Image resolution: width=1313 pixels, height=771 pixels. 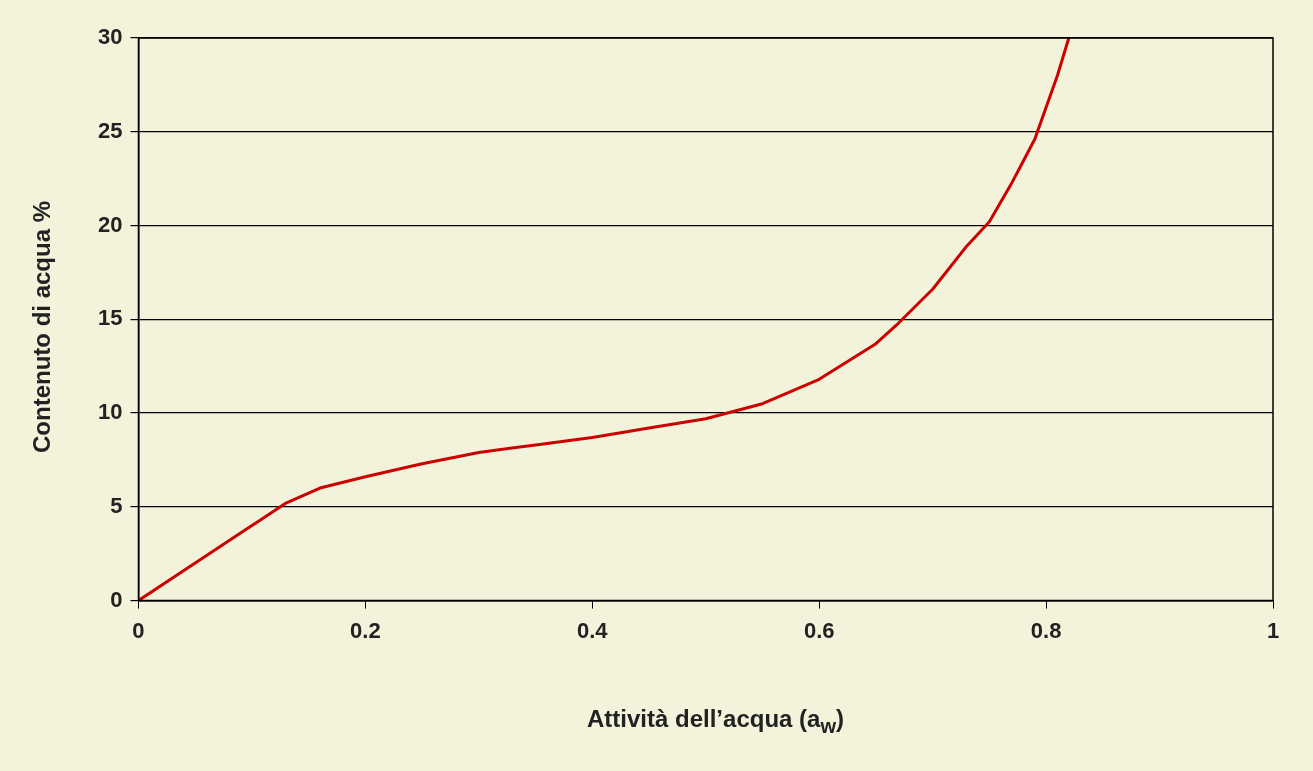 I want to click on y-tick-label: 0, so click(x=116, y=599).